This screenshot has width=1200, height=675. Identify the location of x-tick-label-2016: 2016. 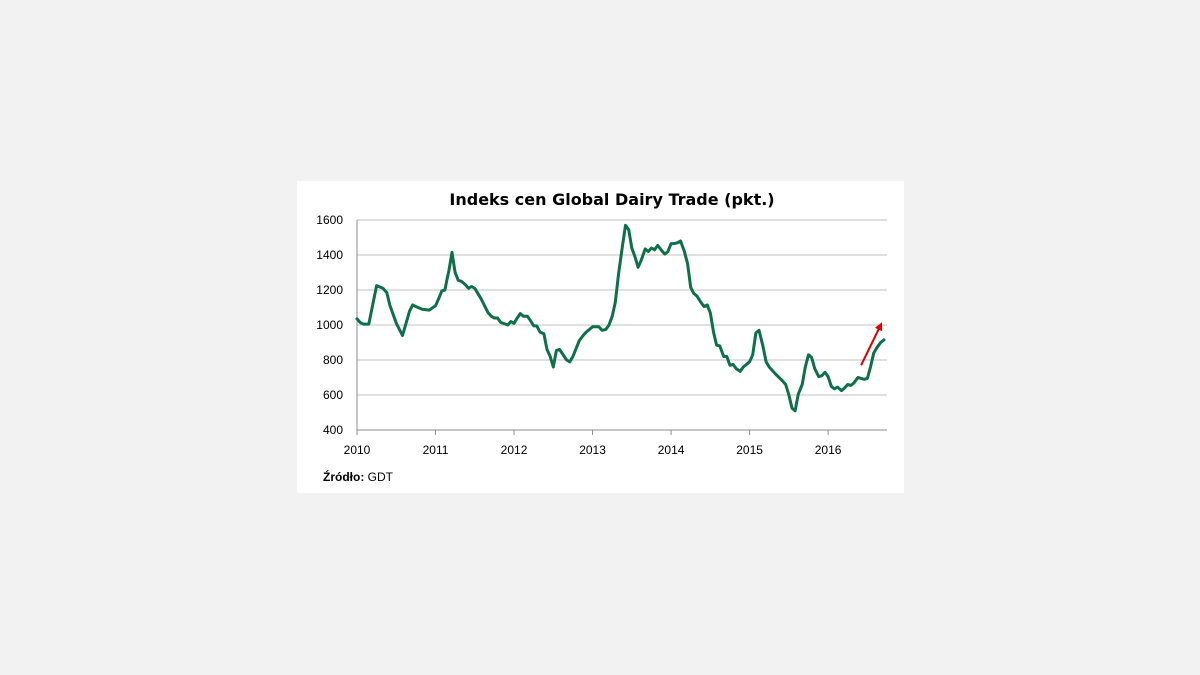
(828, 450).